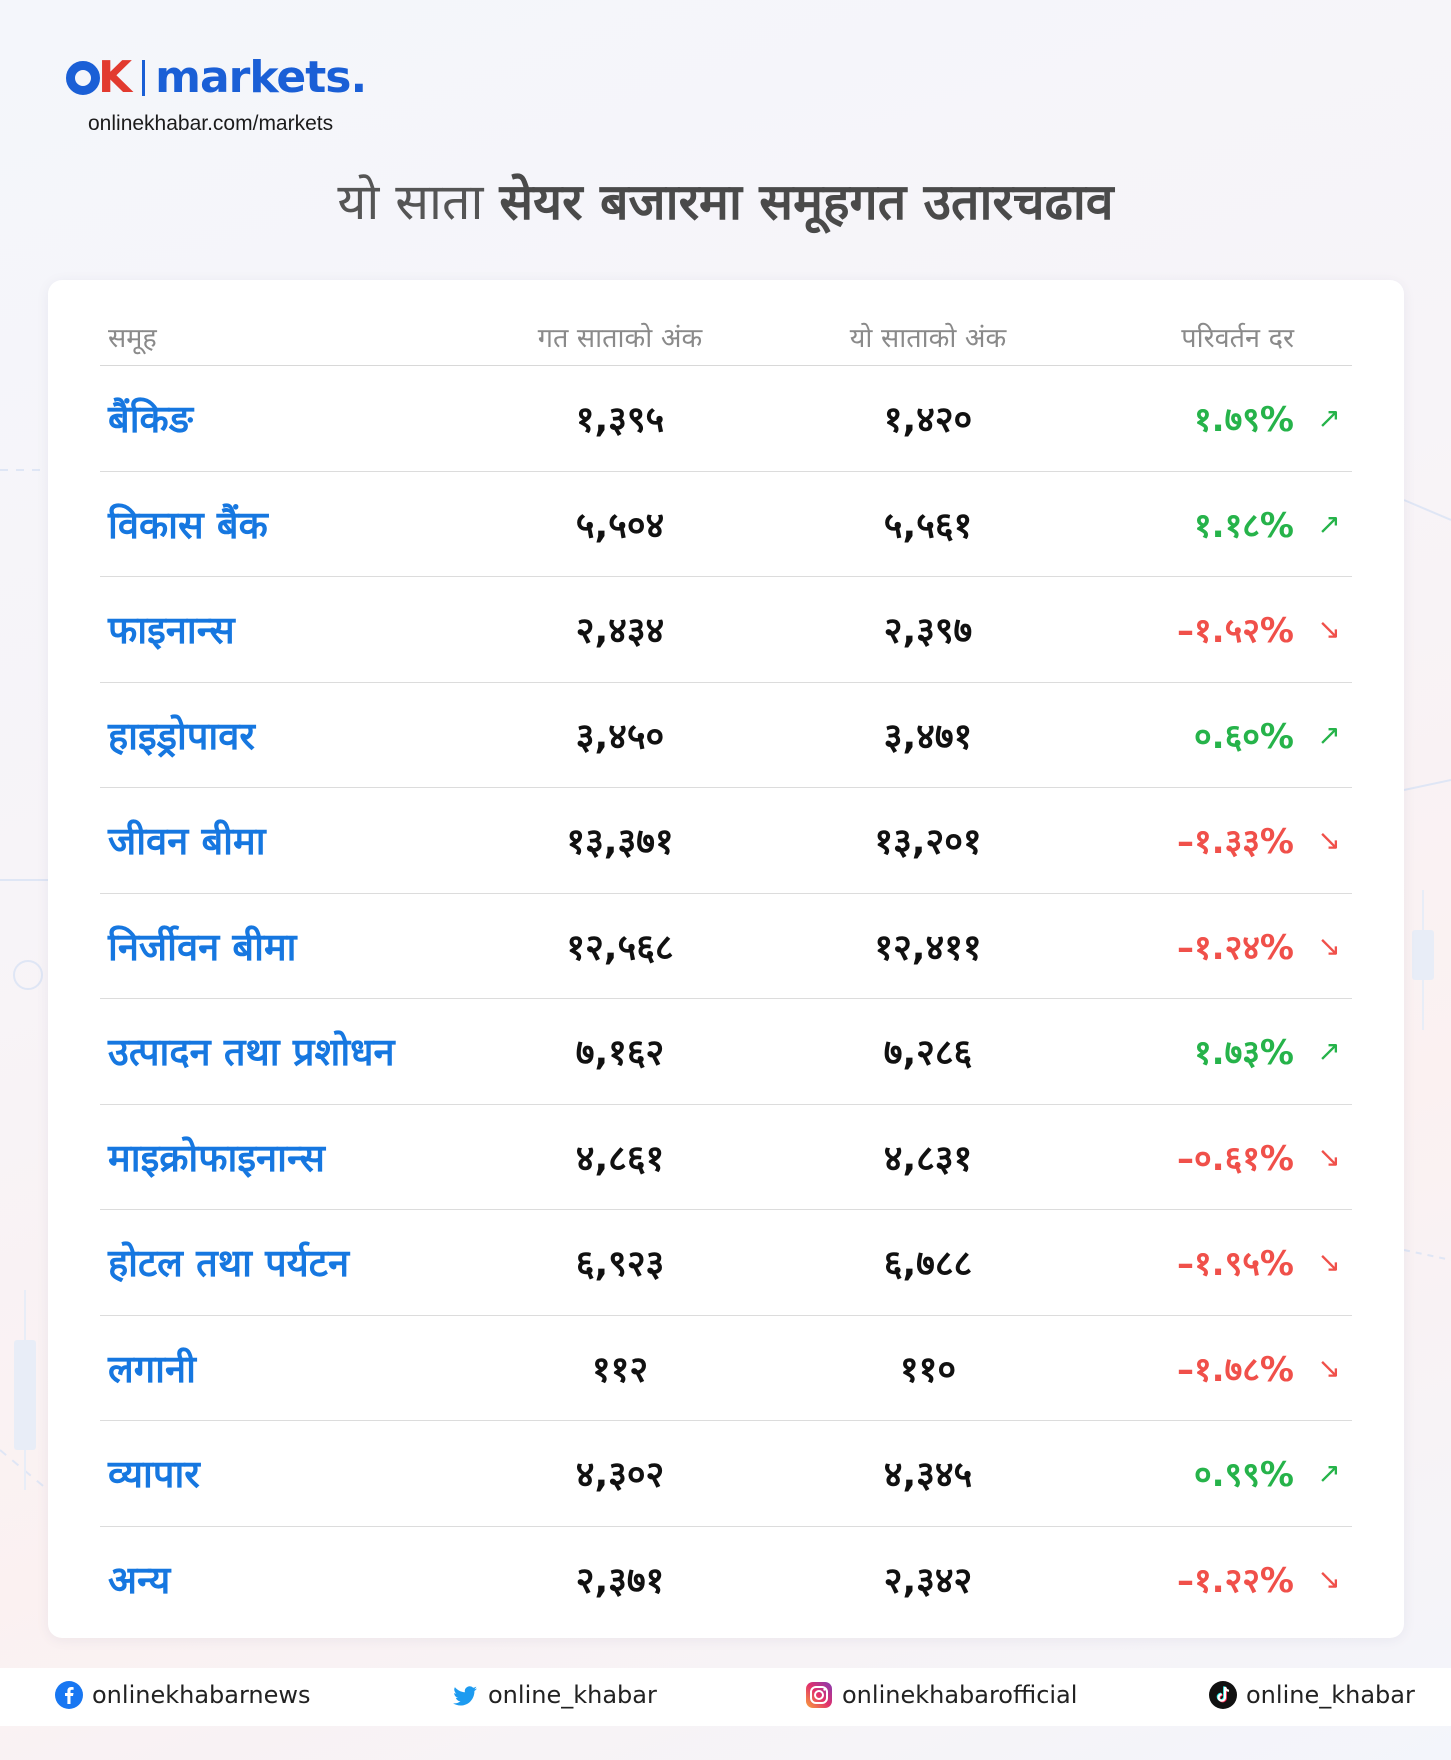 This screenshot has height=1760, width=1451. What do you see at coordinates (1235, 947) in the screenshot?
I see `row-change-rate: –१.२४%` at bounding box center [1235, 947].